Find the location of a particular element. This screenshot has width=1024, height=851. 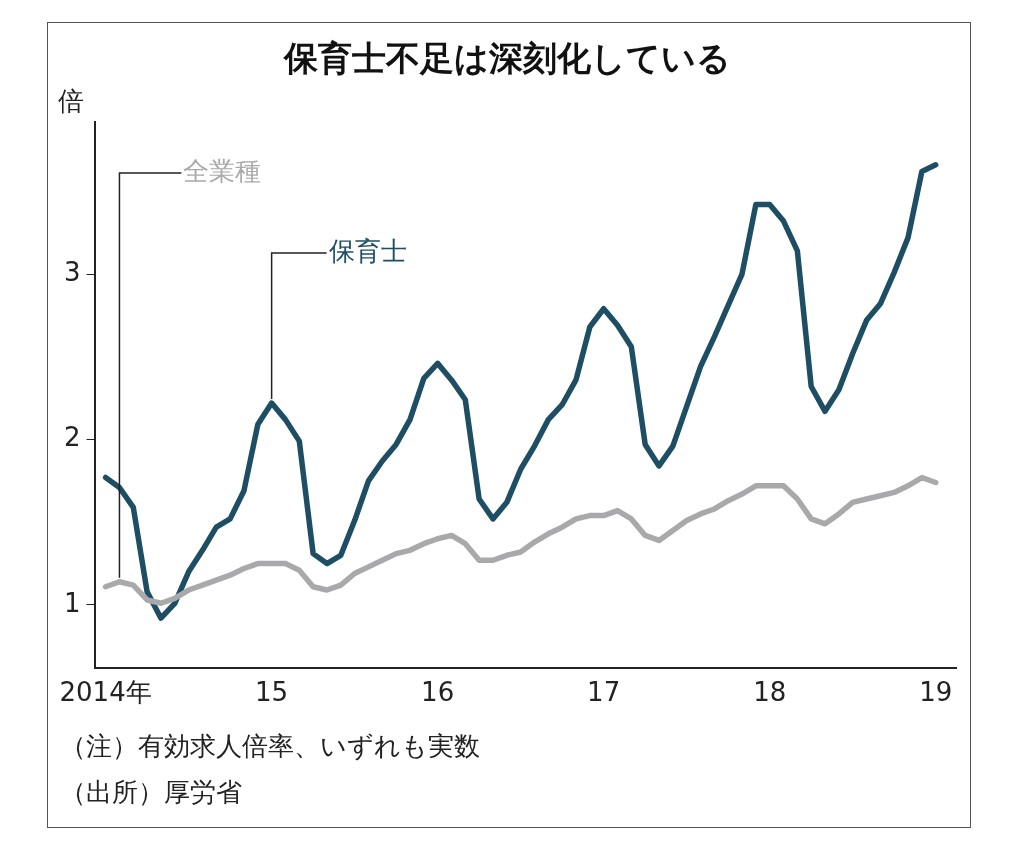

text: （出所）厚労省 is located at coordinates (151, 792).